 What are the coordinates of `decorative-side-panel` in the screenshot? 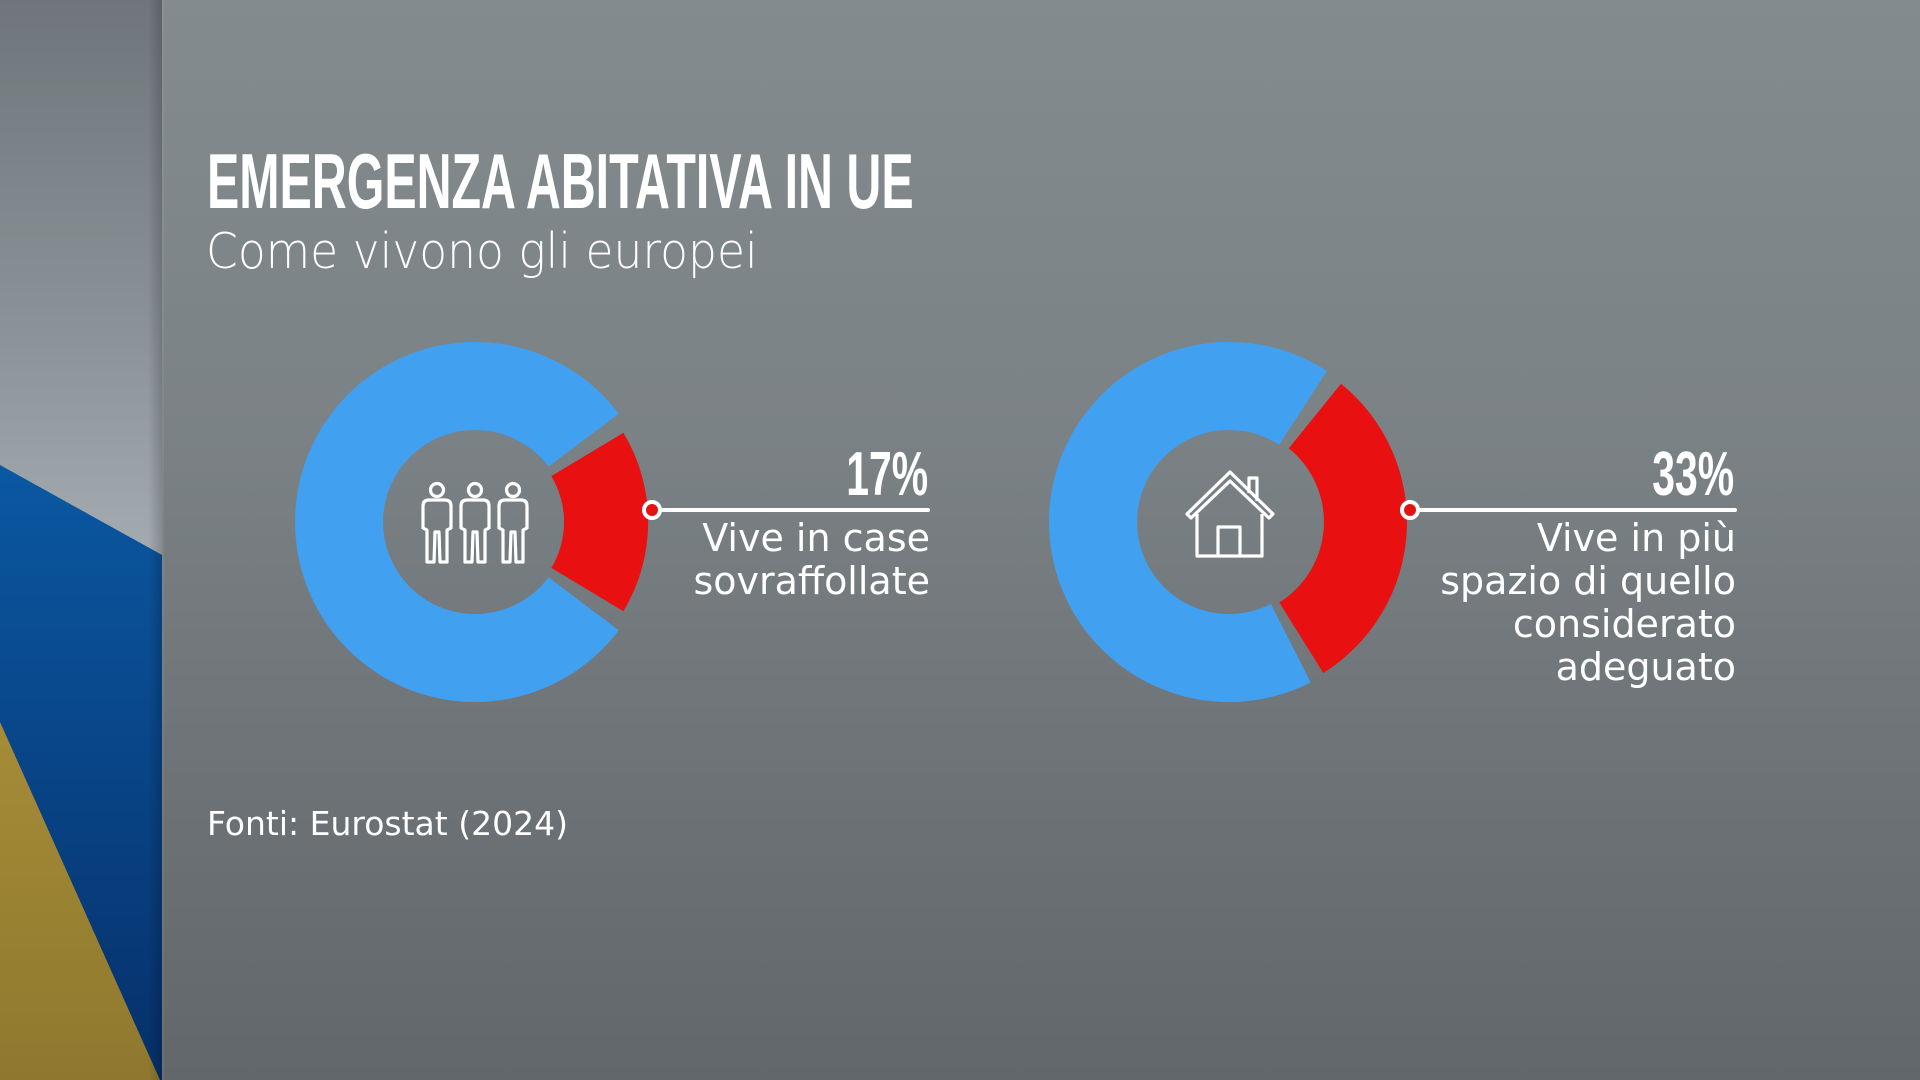 It's located at (81, 540).